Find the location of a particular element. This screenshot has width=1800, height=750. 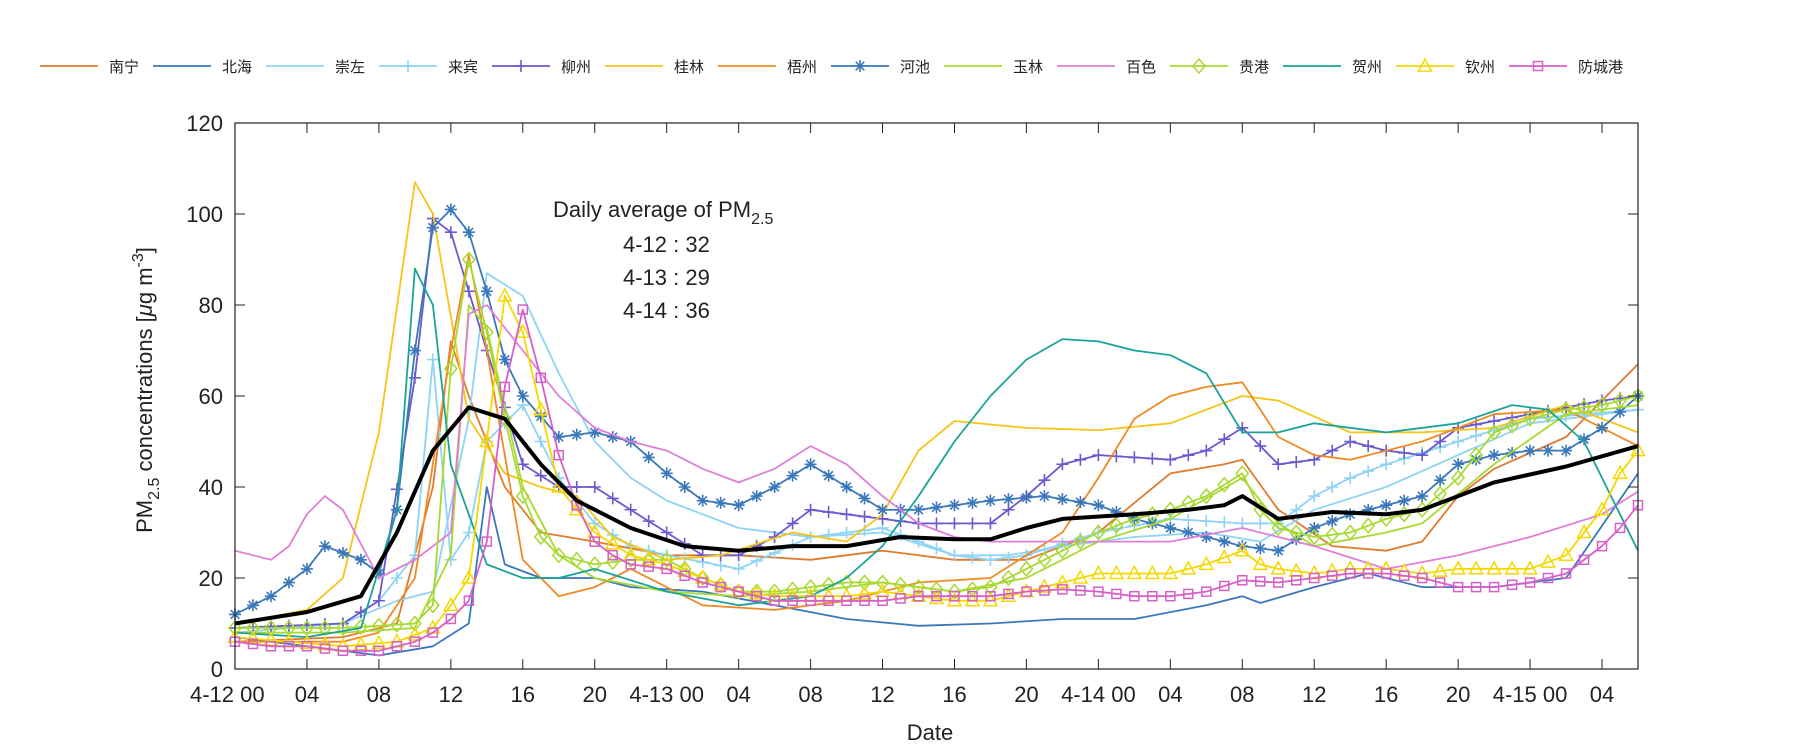

legend-item: 贵港 is located at coordinates (1219, 66).